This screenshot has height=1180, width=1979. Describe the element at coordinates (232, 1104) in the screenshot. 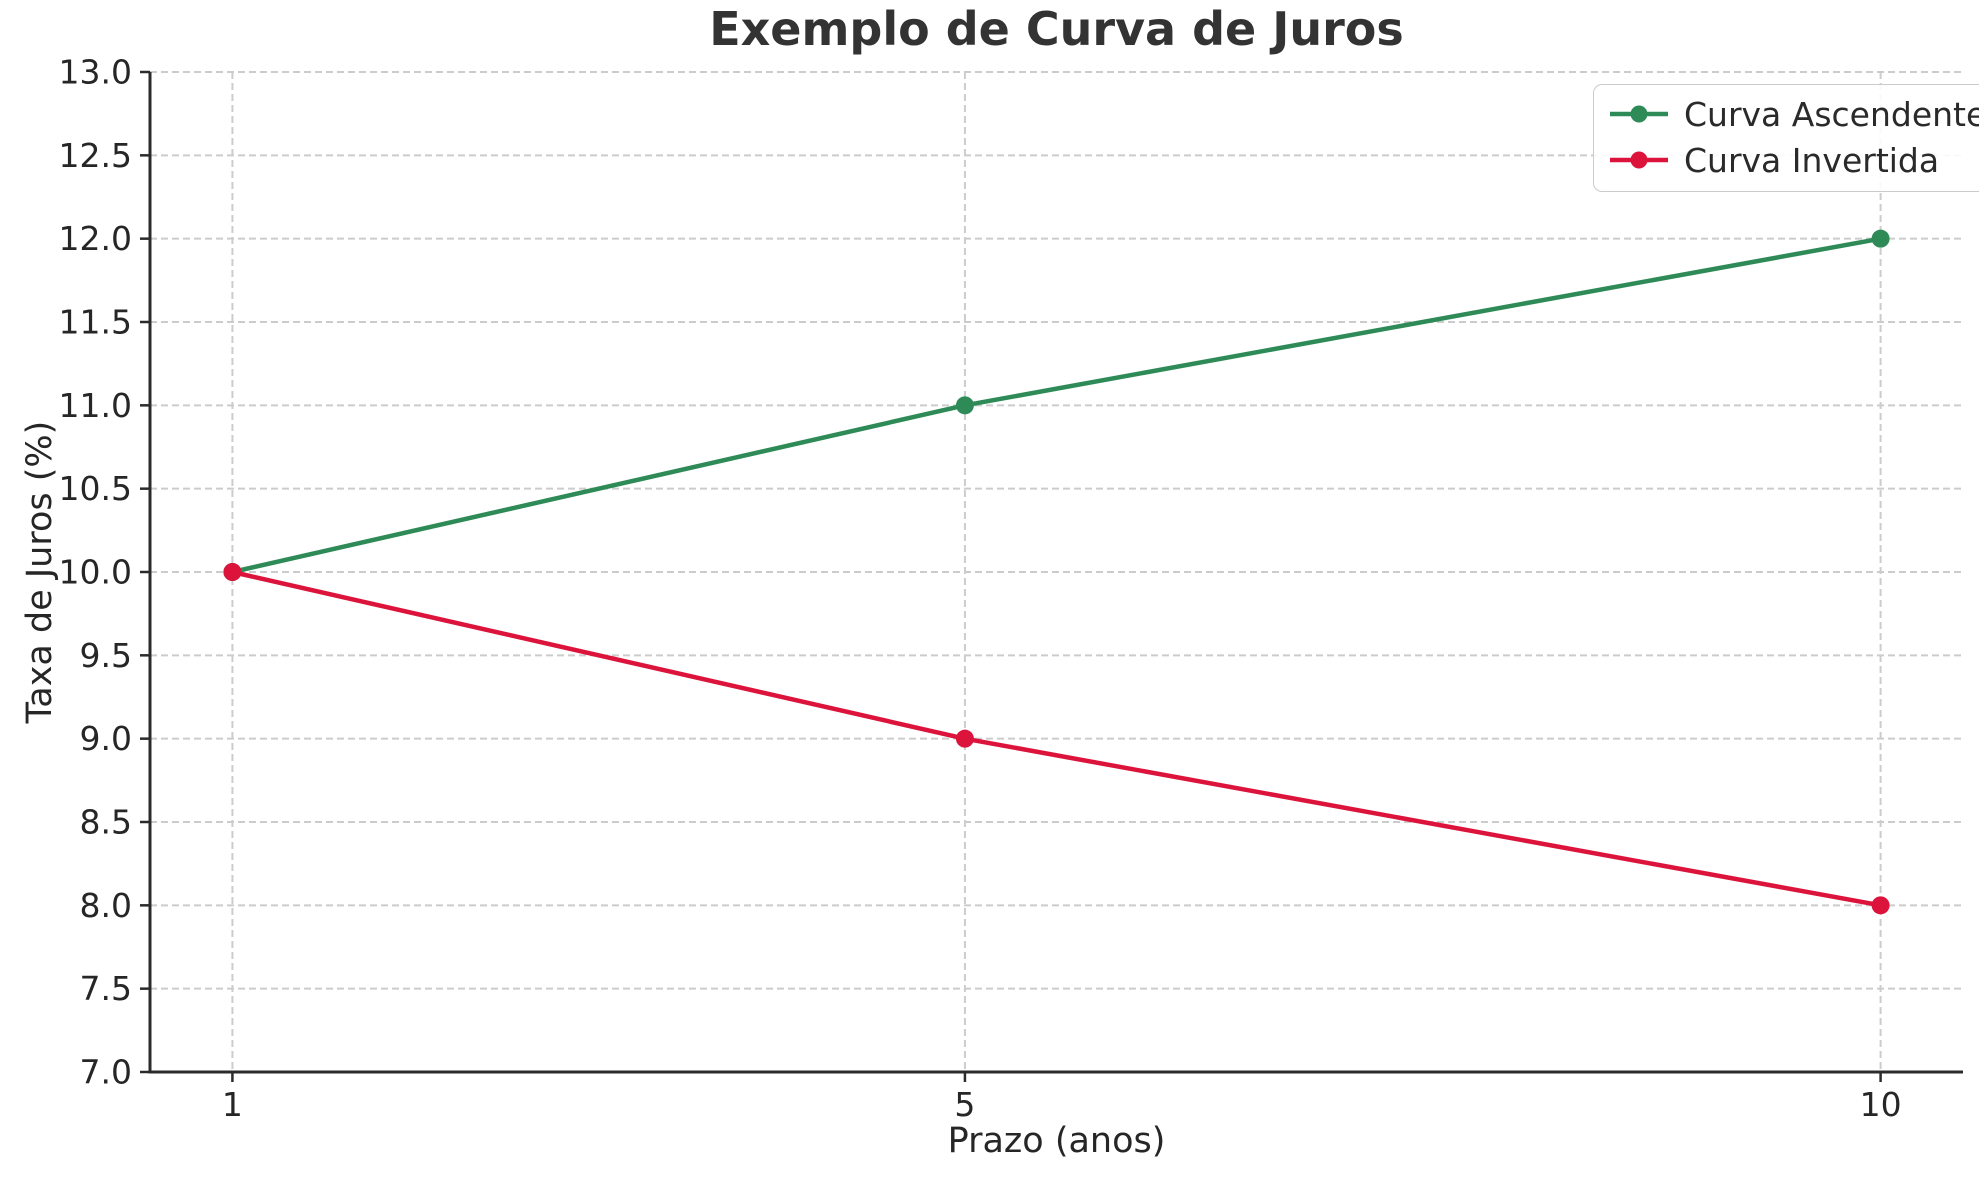

I see `x-tick-label: 1` at that location.